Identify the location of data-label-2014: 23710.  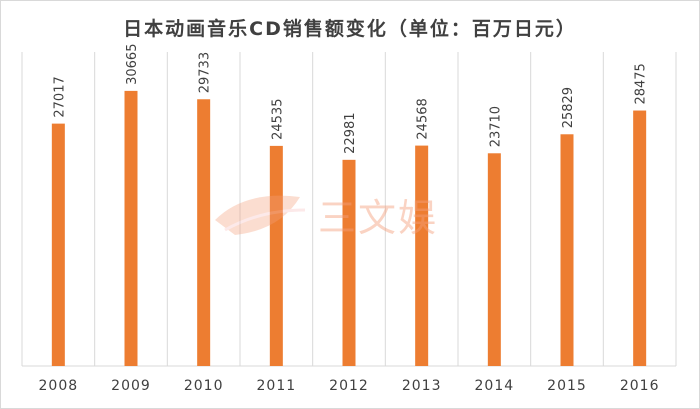
(495, 126).